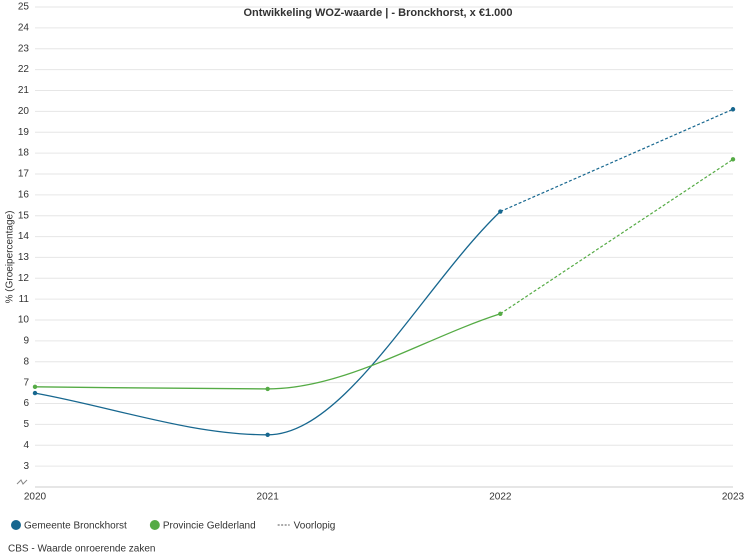 The height and width of the screenshot is (559, 748). What do you see at coordinates (26, 361) in the screenshot?
I see `y-tick-label: 8` at bounding box center [26, 361].